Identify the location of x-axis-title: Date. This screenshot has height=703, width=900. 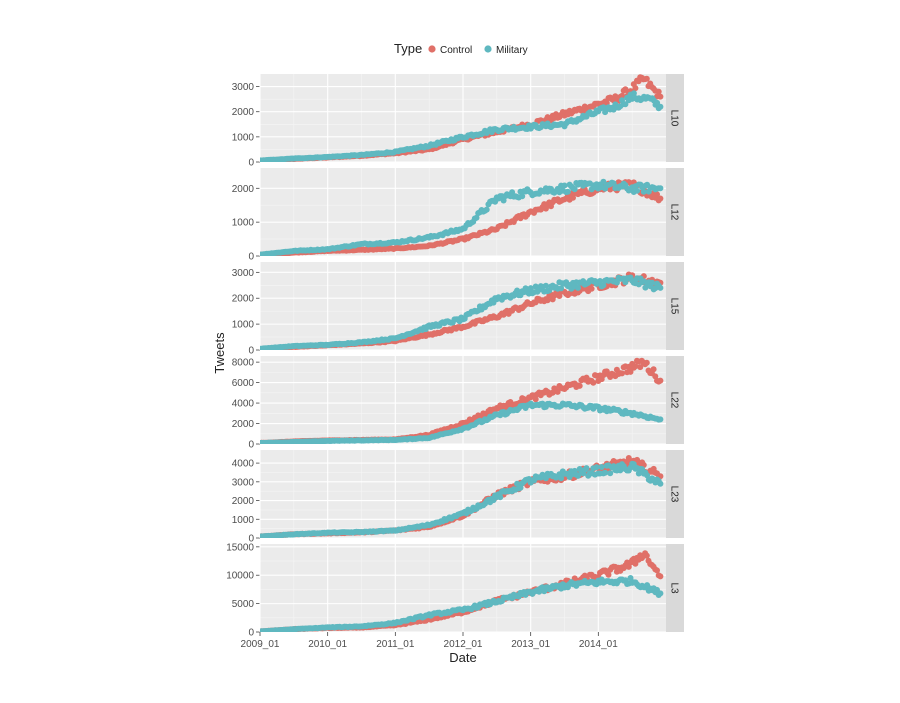
(462, 657).